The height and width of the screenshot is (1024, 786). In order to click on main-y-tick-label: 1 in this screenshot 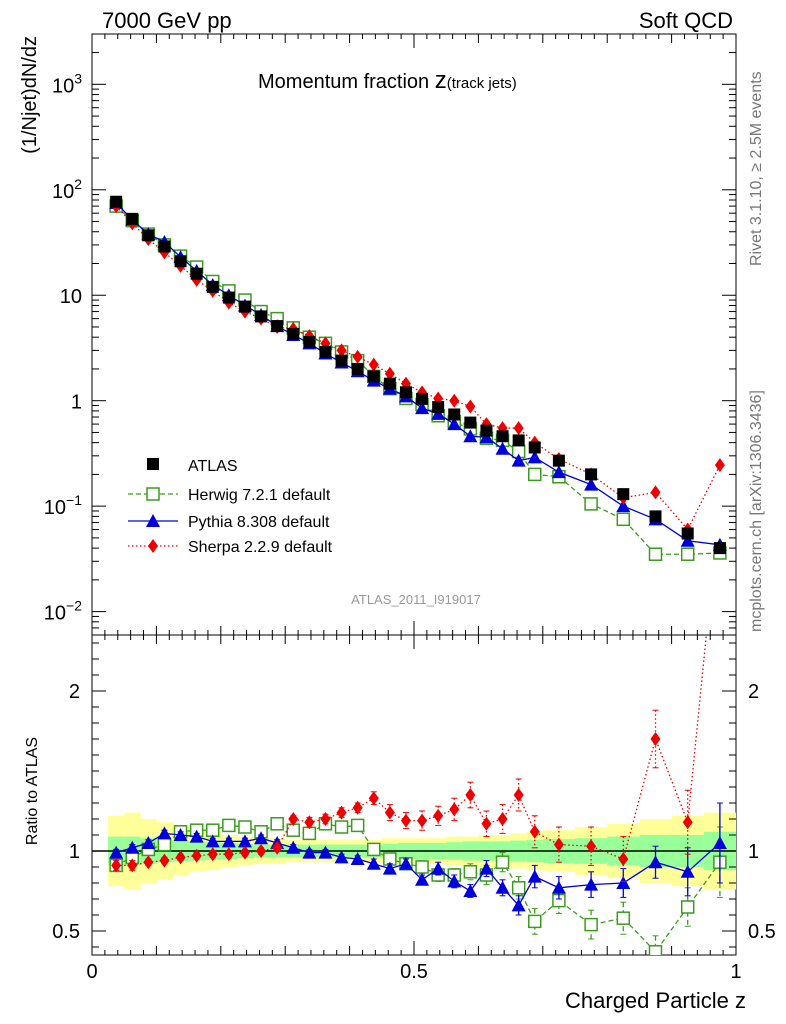, I will do `click(76, 403)`.